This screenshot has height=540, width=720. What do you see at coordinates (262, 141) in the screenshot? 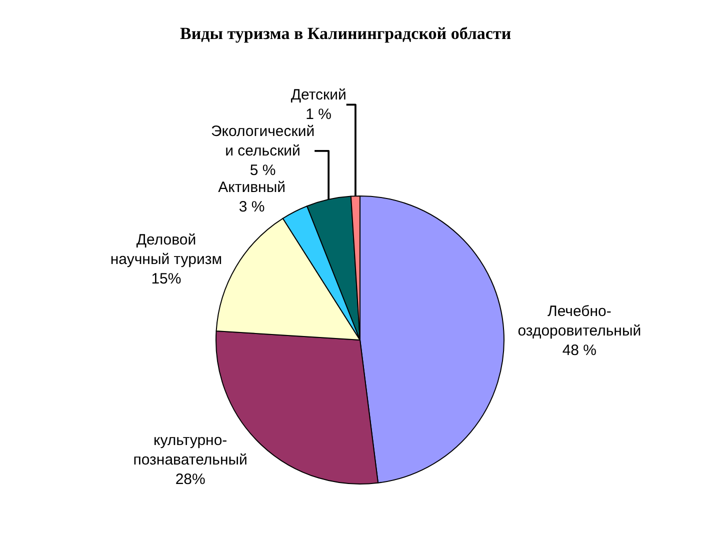
I see `slice-label: Экологический и сельский` at bounding box center [262, 141].